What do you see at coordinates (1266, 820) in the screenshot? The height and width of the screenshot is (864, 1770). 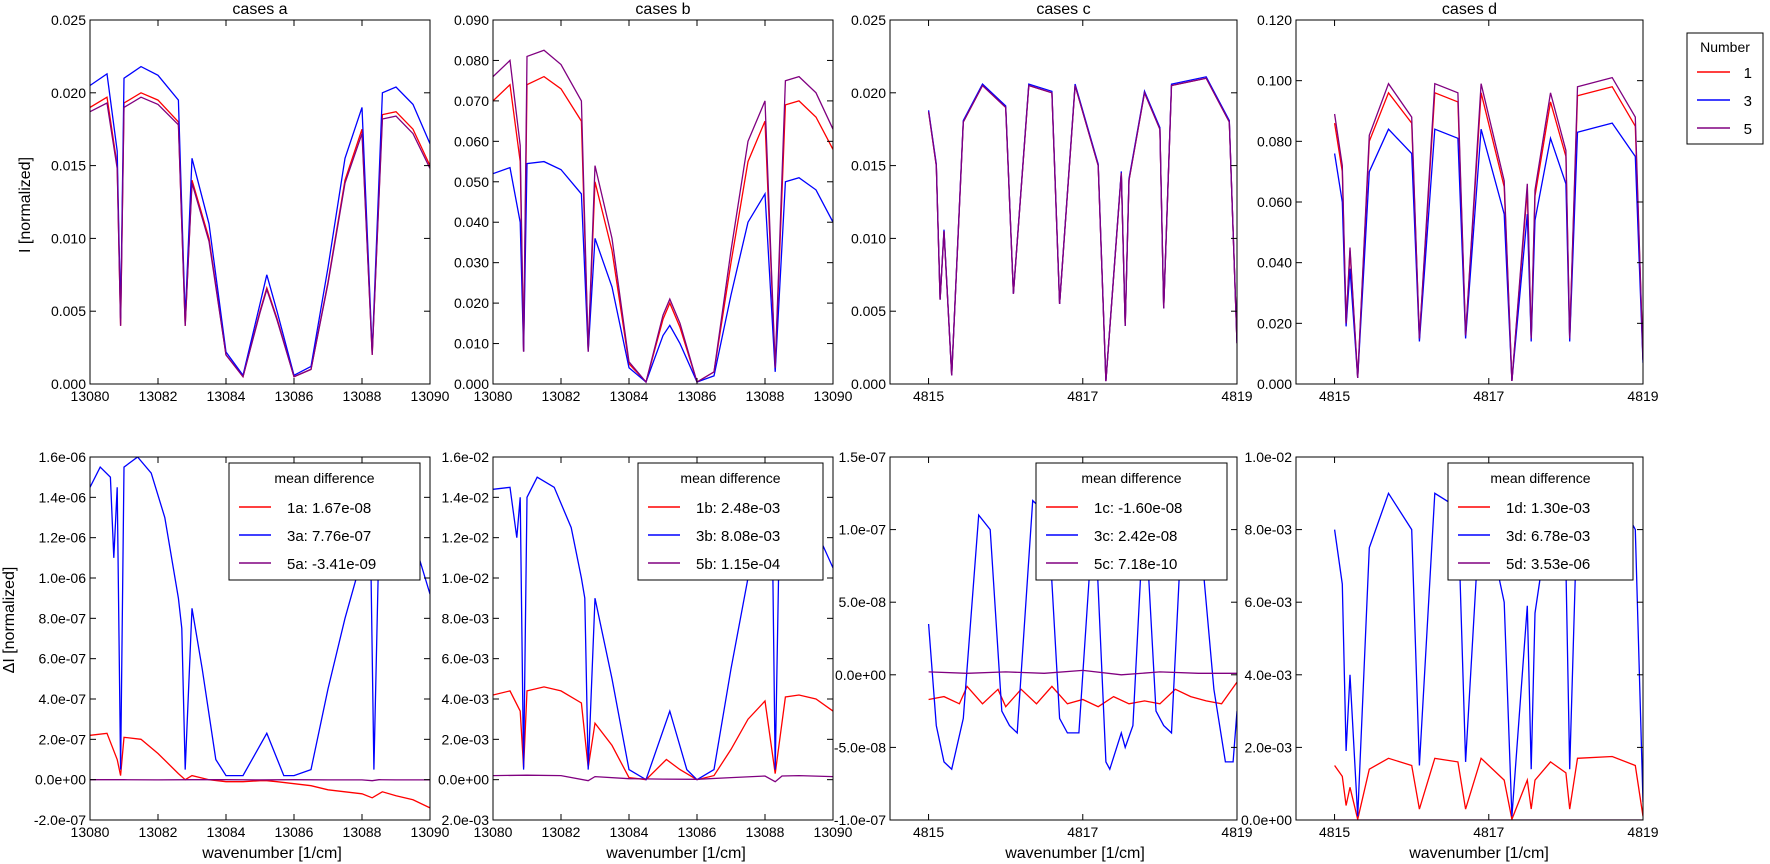 I see `y-tick-label-bottom-d: 0.0e+00` at bounding box center [1266, 820].